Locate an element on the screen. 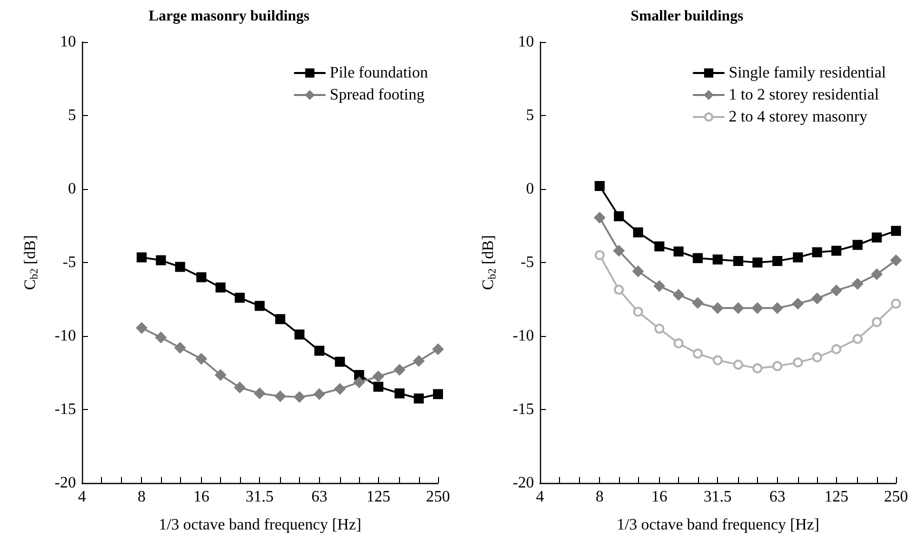 The image size is (916, 545). x-tick-label: 8 is located at coordinates (142, 497).